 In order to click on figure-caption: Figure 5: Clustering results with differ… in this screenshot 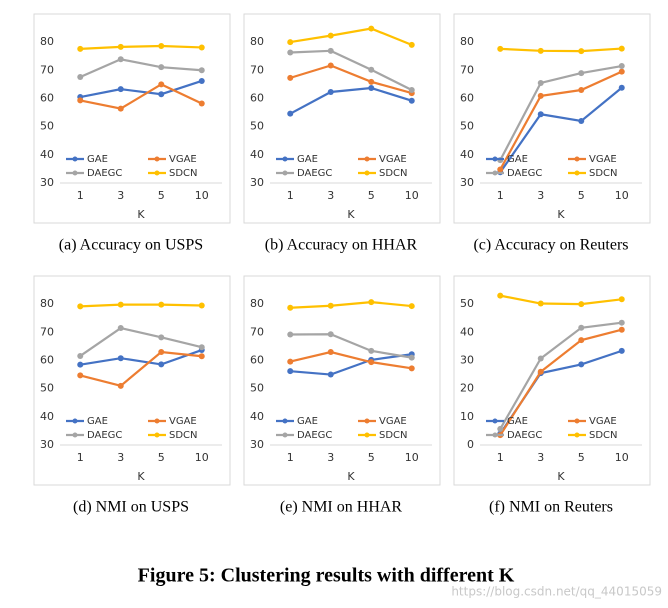, I will do `click(326, 576)`.